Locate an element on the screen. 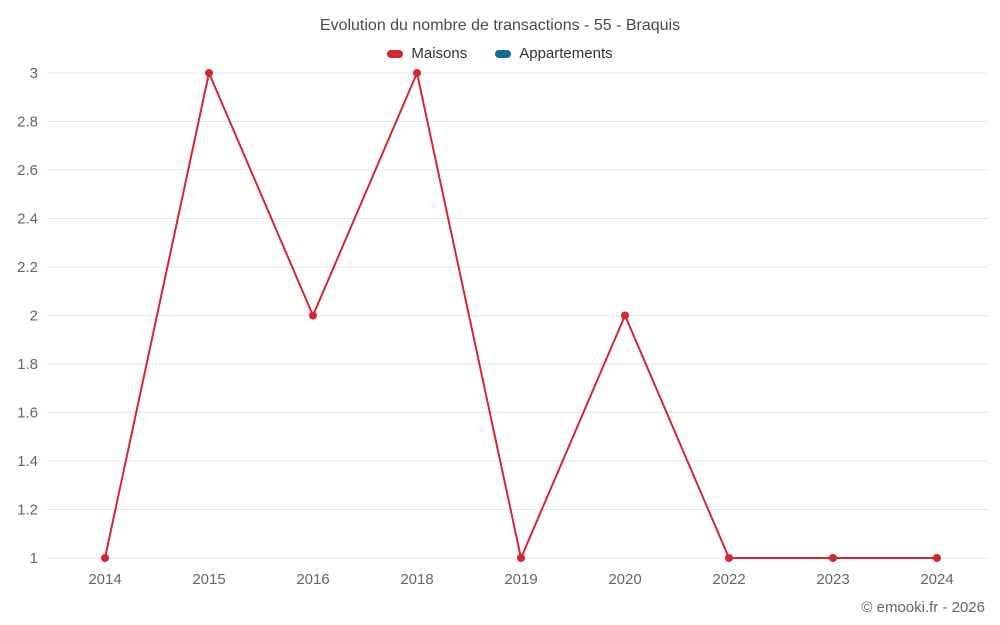  x-tick-label: 2020 is located at coordinates (624, 579).